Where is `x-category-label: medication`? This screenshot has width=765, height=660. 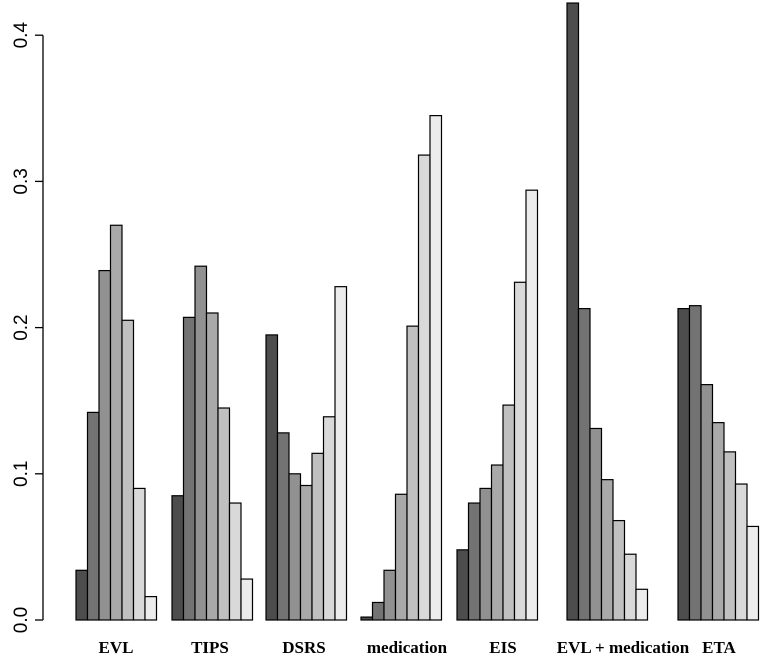 x-category-label: medication is located at coordinates (407, 647).